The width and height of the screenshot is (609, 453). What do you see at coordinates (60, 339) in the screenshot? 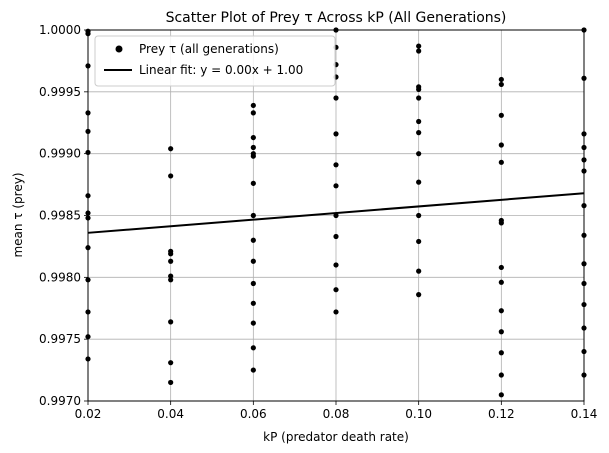
I see `y-tick-label: 0.9975` at bounding box center [60, 339].